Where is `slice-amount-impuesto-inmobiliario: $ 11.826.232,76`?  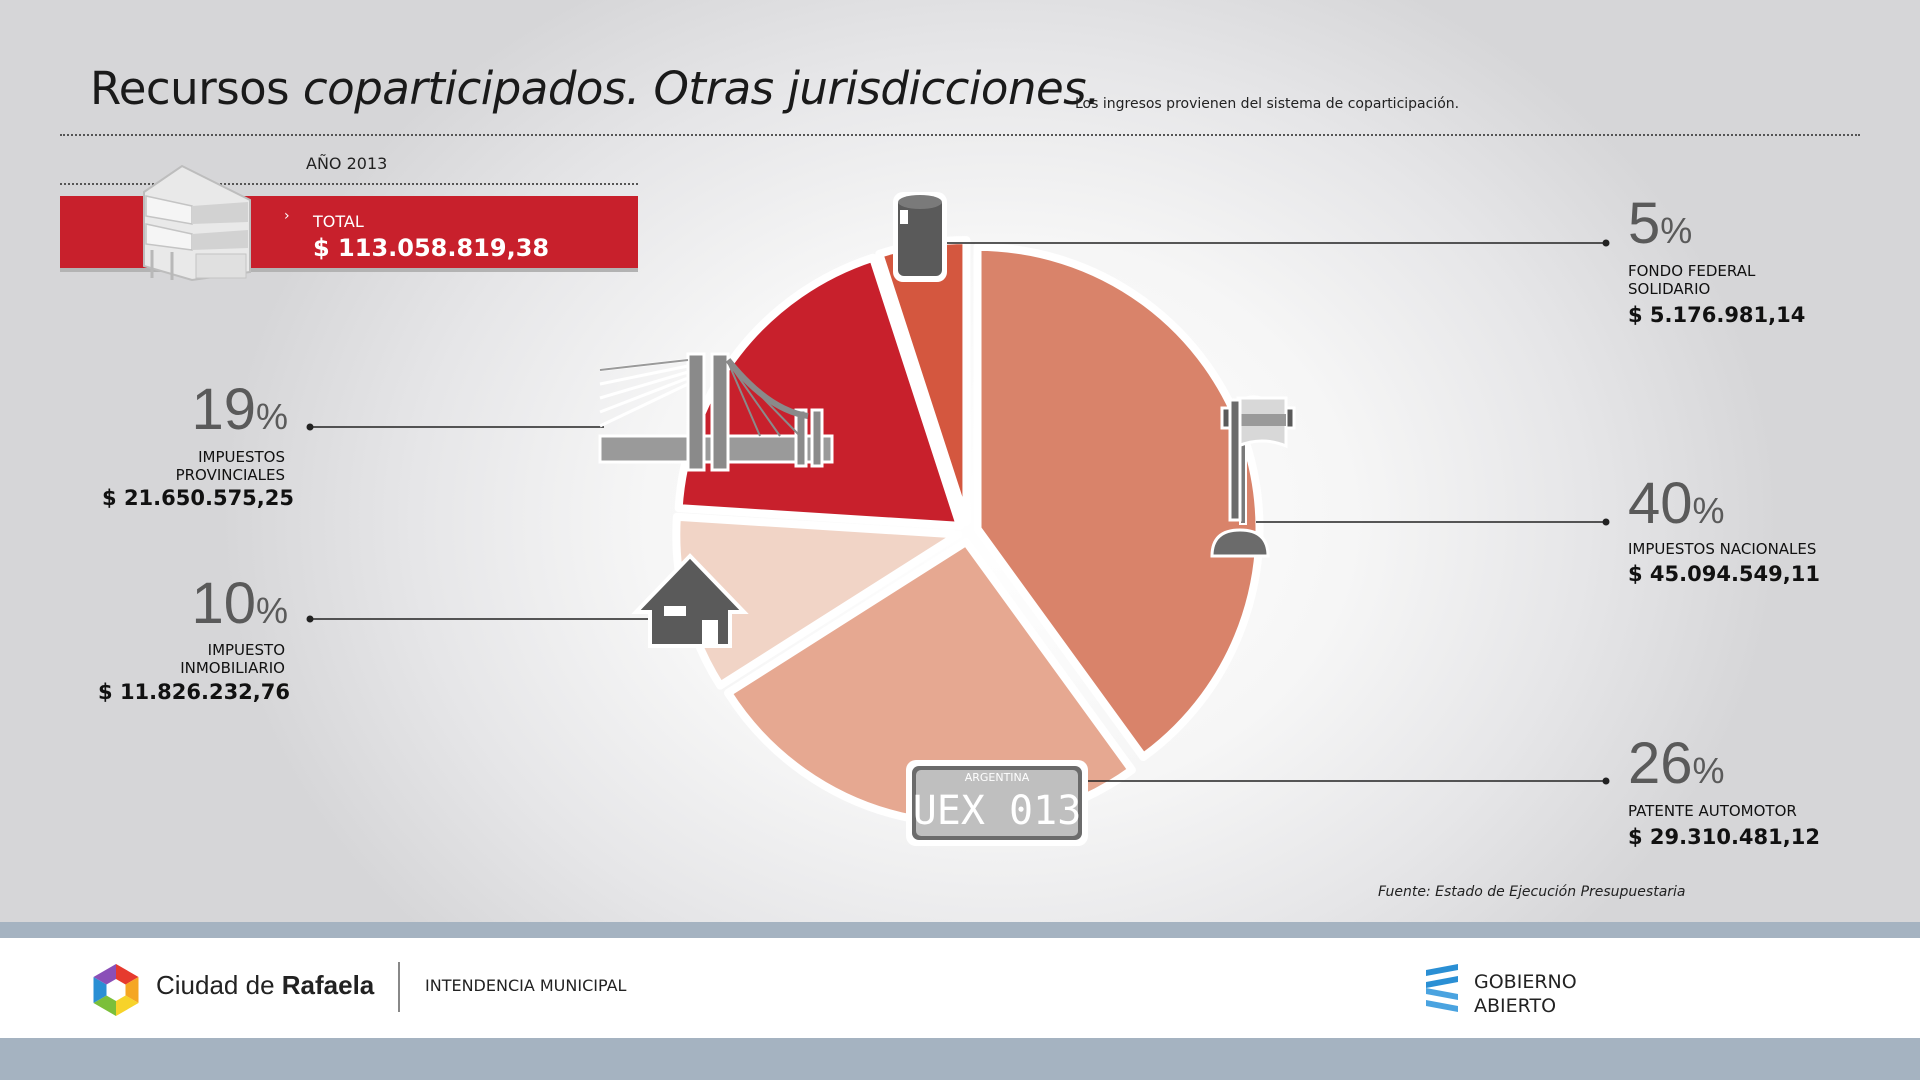 slice-amount-impuesto-inmobiliario: $ 11.826.232,76 is located at coordinates (194, 692).